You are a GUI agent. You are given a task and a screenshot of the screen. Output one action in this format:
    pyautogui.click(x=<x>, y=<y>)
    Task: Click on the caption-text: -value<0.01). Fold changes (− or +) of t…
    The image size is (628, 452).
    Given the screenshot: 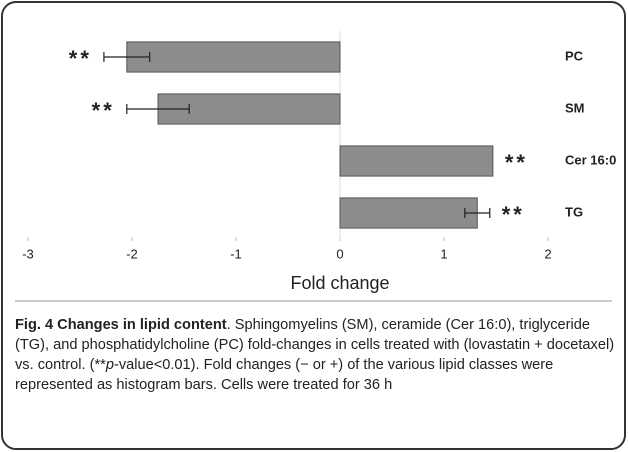 What is the action you would take?
    pyautogui.click(x=284, y=375)
    